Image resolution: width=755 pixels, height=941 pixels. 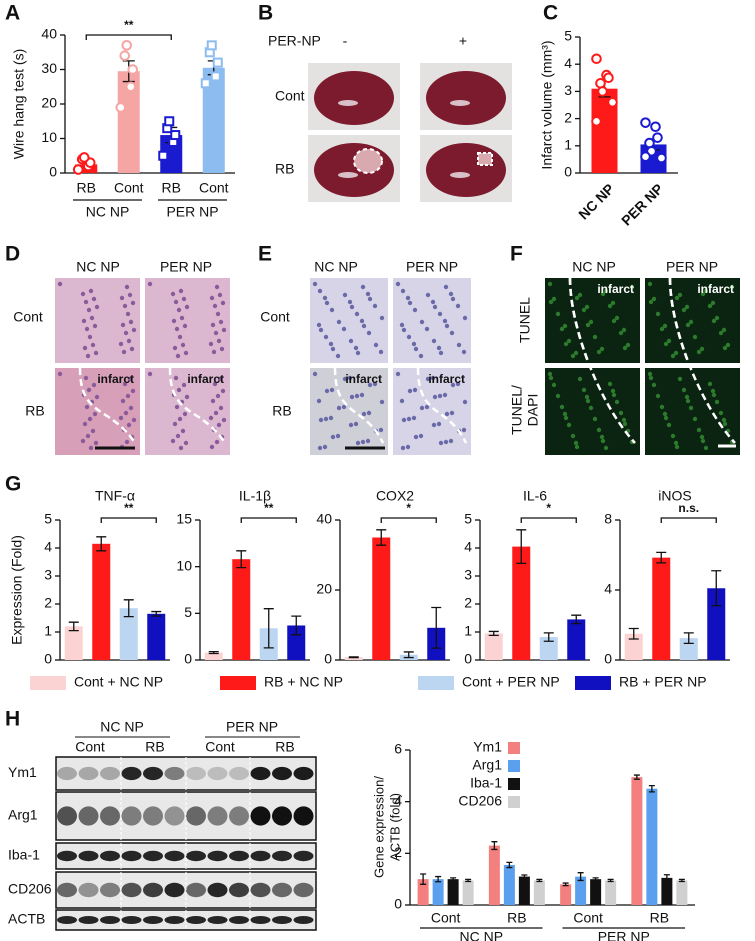 I want to click on y-tick-label: 2, so click(x=468, y=603).